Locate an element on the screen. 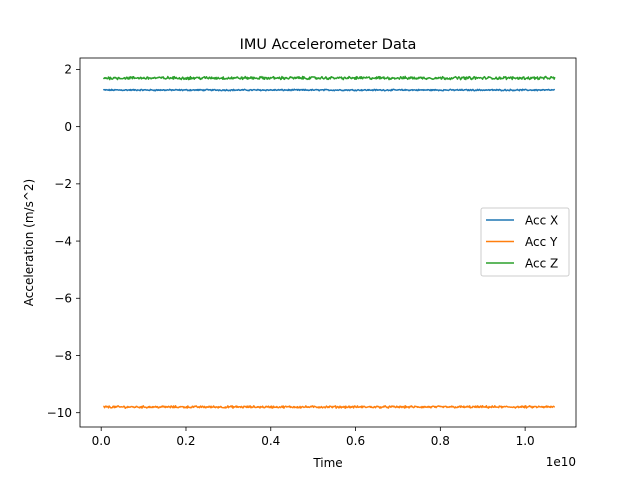 Image resolution: width=640 pixels, height=480 pixels. x-tick-label: 0.2 is located at coordinates (185, 441).